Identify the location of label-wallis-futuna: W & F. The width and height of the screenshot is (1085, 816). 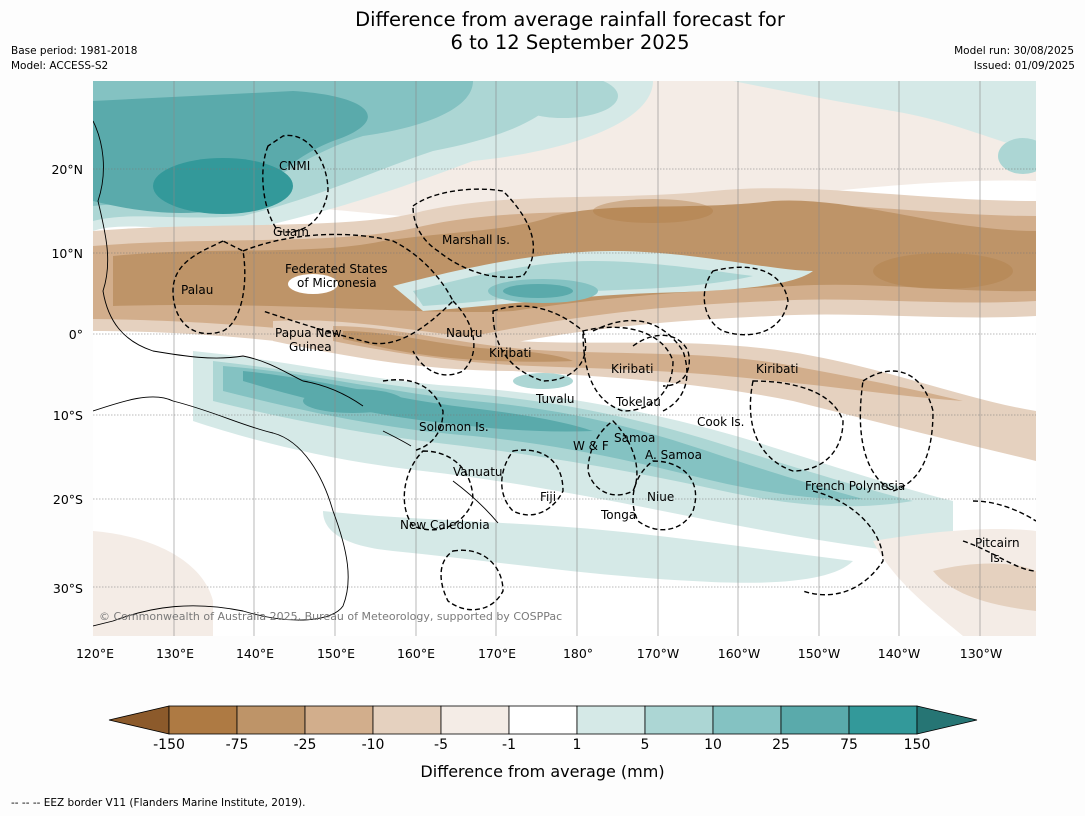
(591, 446).